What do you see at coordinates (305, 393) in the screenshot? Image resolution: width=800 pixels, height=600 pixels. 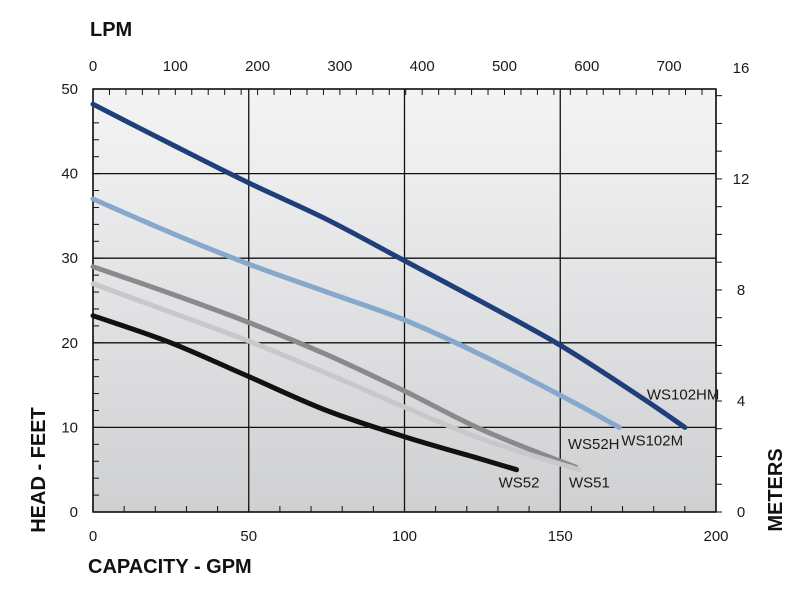 I see `series-line-ws52` at bounding box center [305, 393].